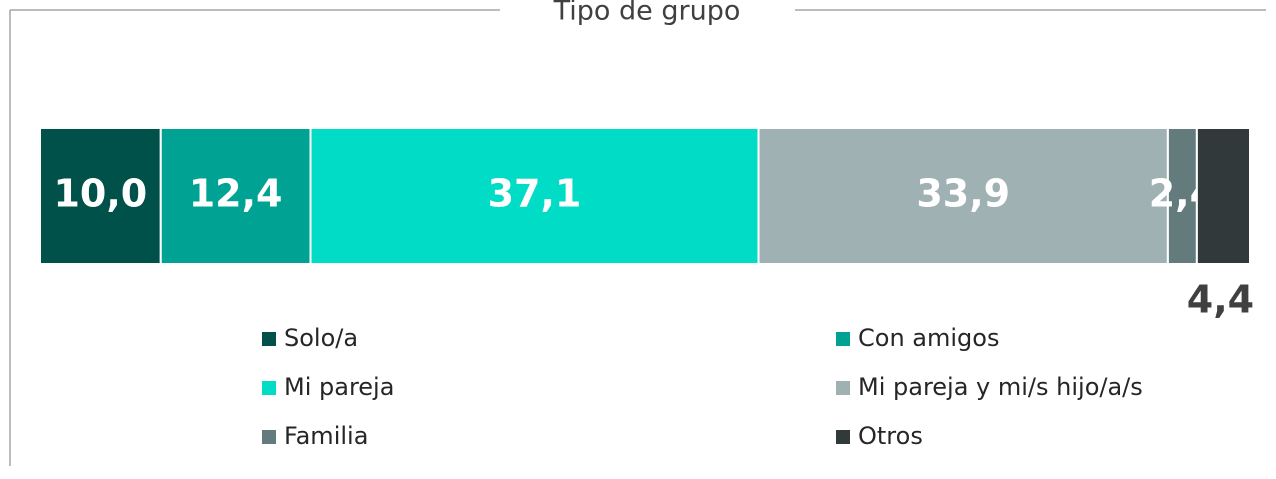 Image resolution: width=1276 pixels, height=479 pixels. I want to click on data-label: 10,0, so click(100, 194).